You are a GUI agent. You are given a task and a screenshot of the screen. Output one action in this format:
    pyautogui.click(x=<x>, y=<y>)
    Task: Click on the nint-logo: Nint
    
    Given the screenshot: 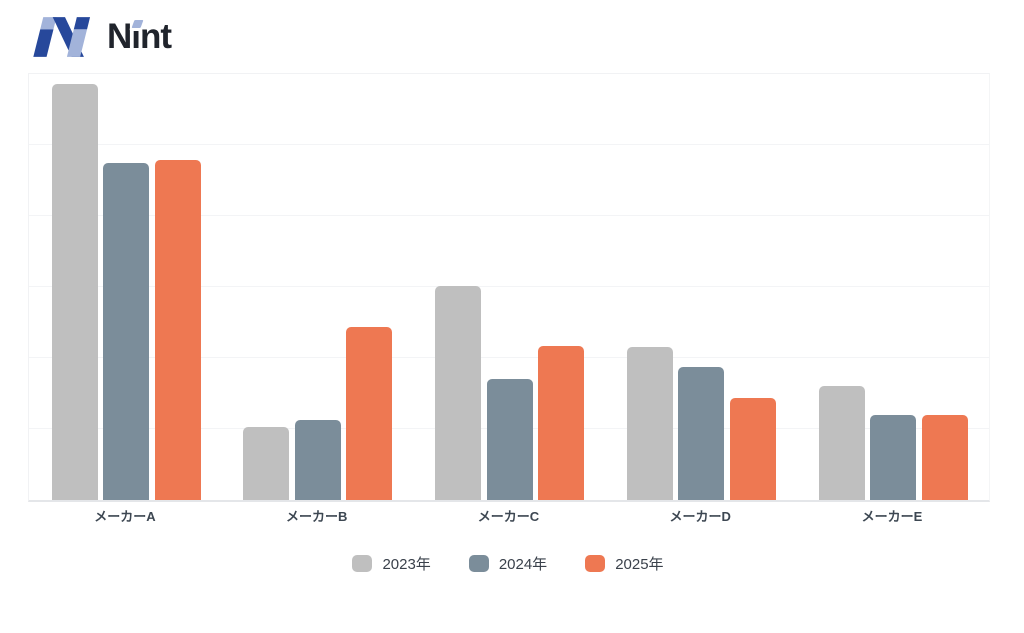 What is the action you would take?
    pyautogui.click(x=101, y=37)
    